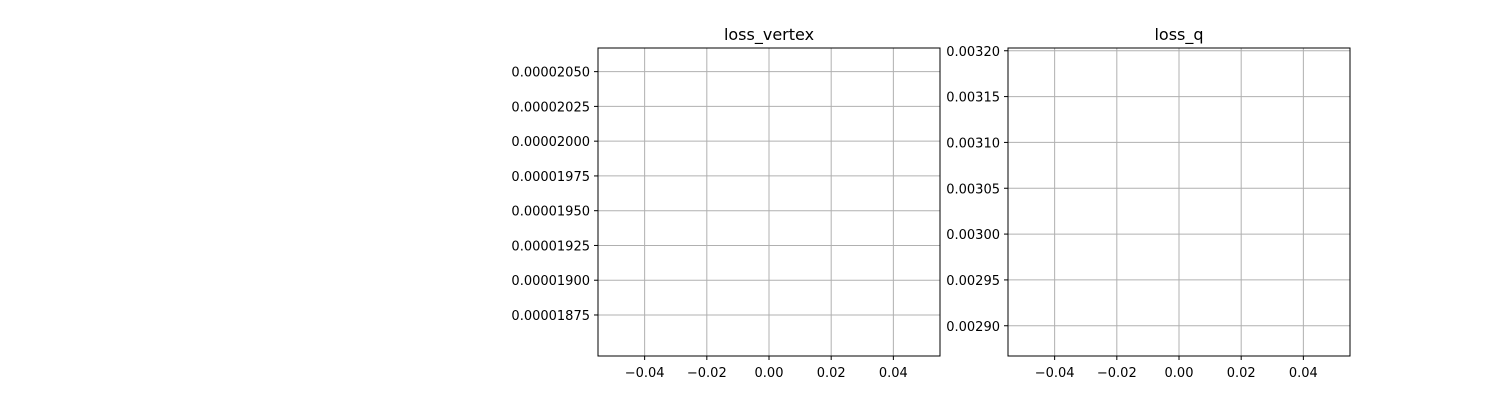  I want to click on y-tick-label: 0.00001950, so click(550, 212).